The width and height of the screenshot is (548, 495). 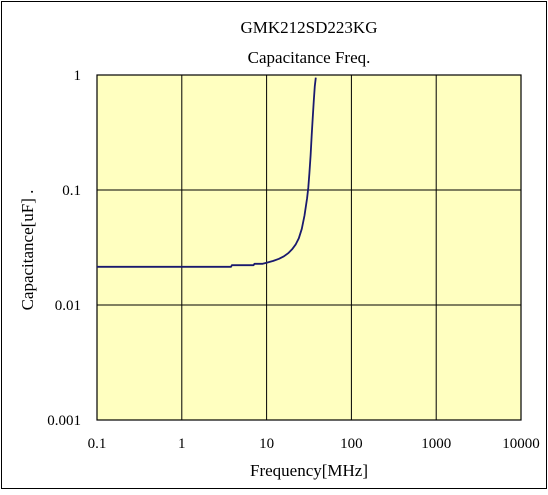 I want to click on x-tick-label: 1, so click(x=182, y=444).